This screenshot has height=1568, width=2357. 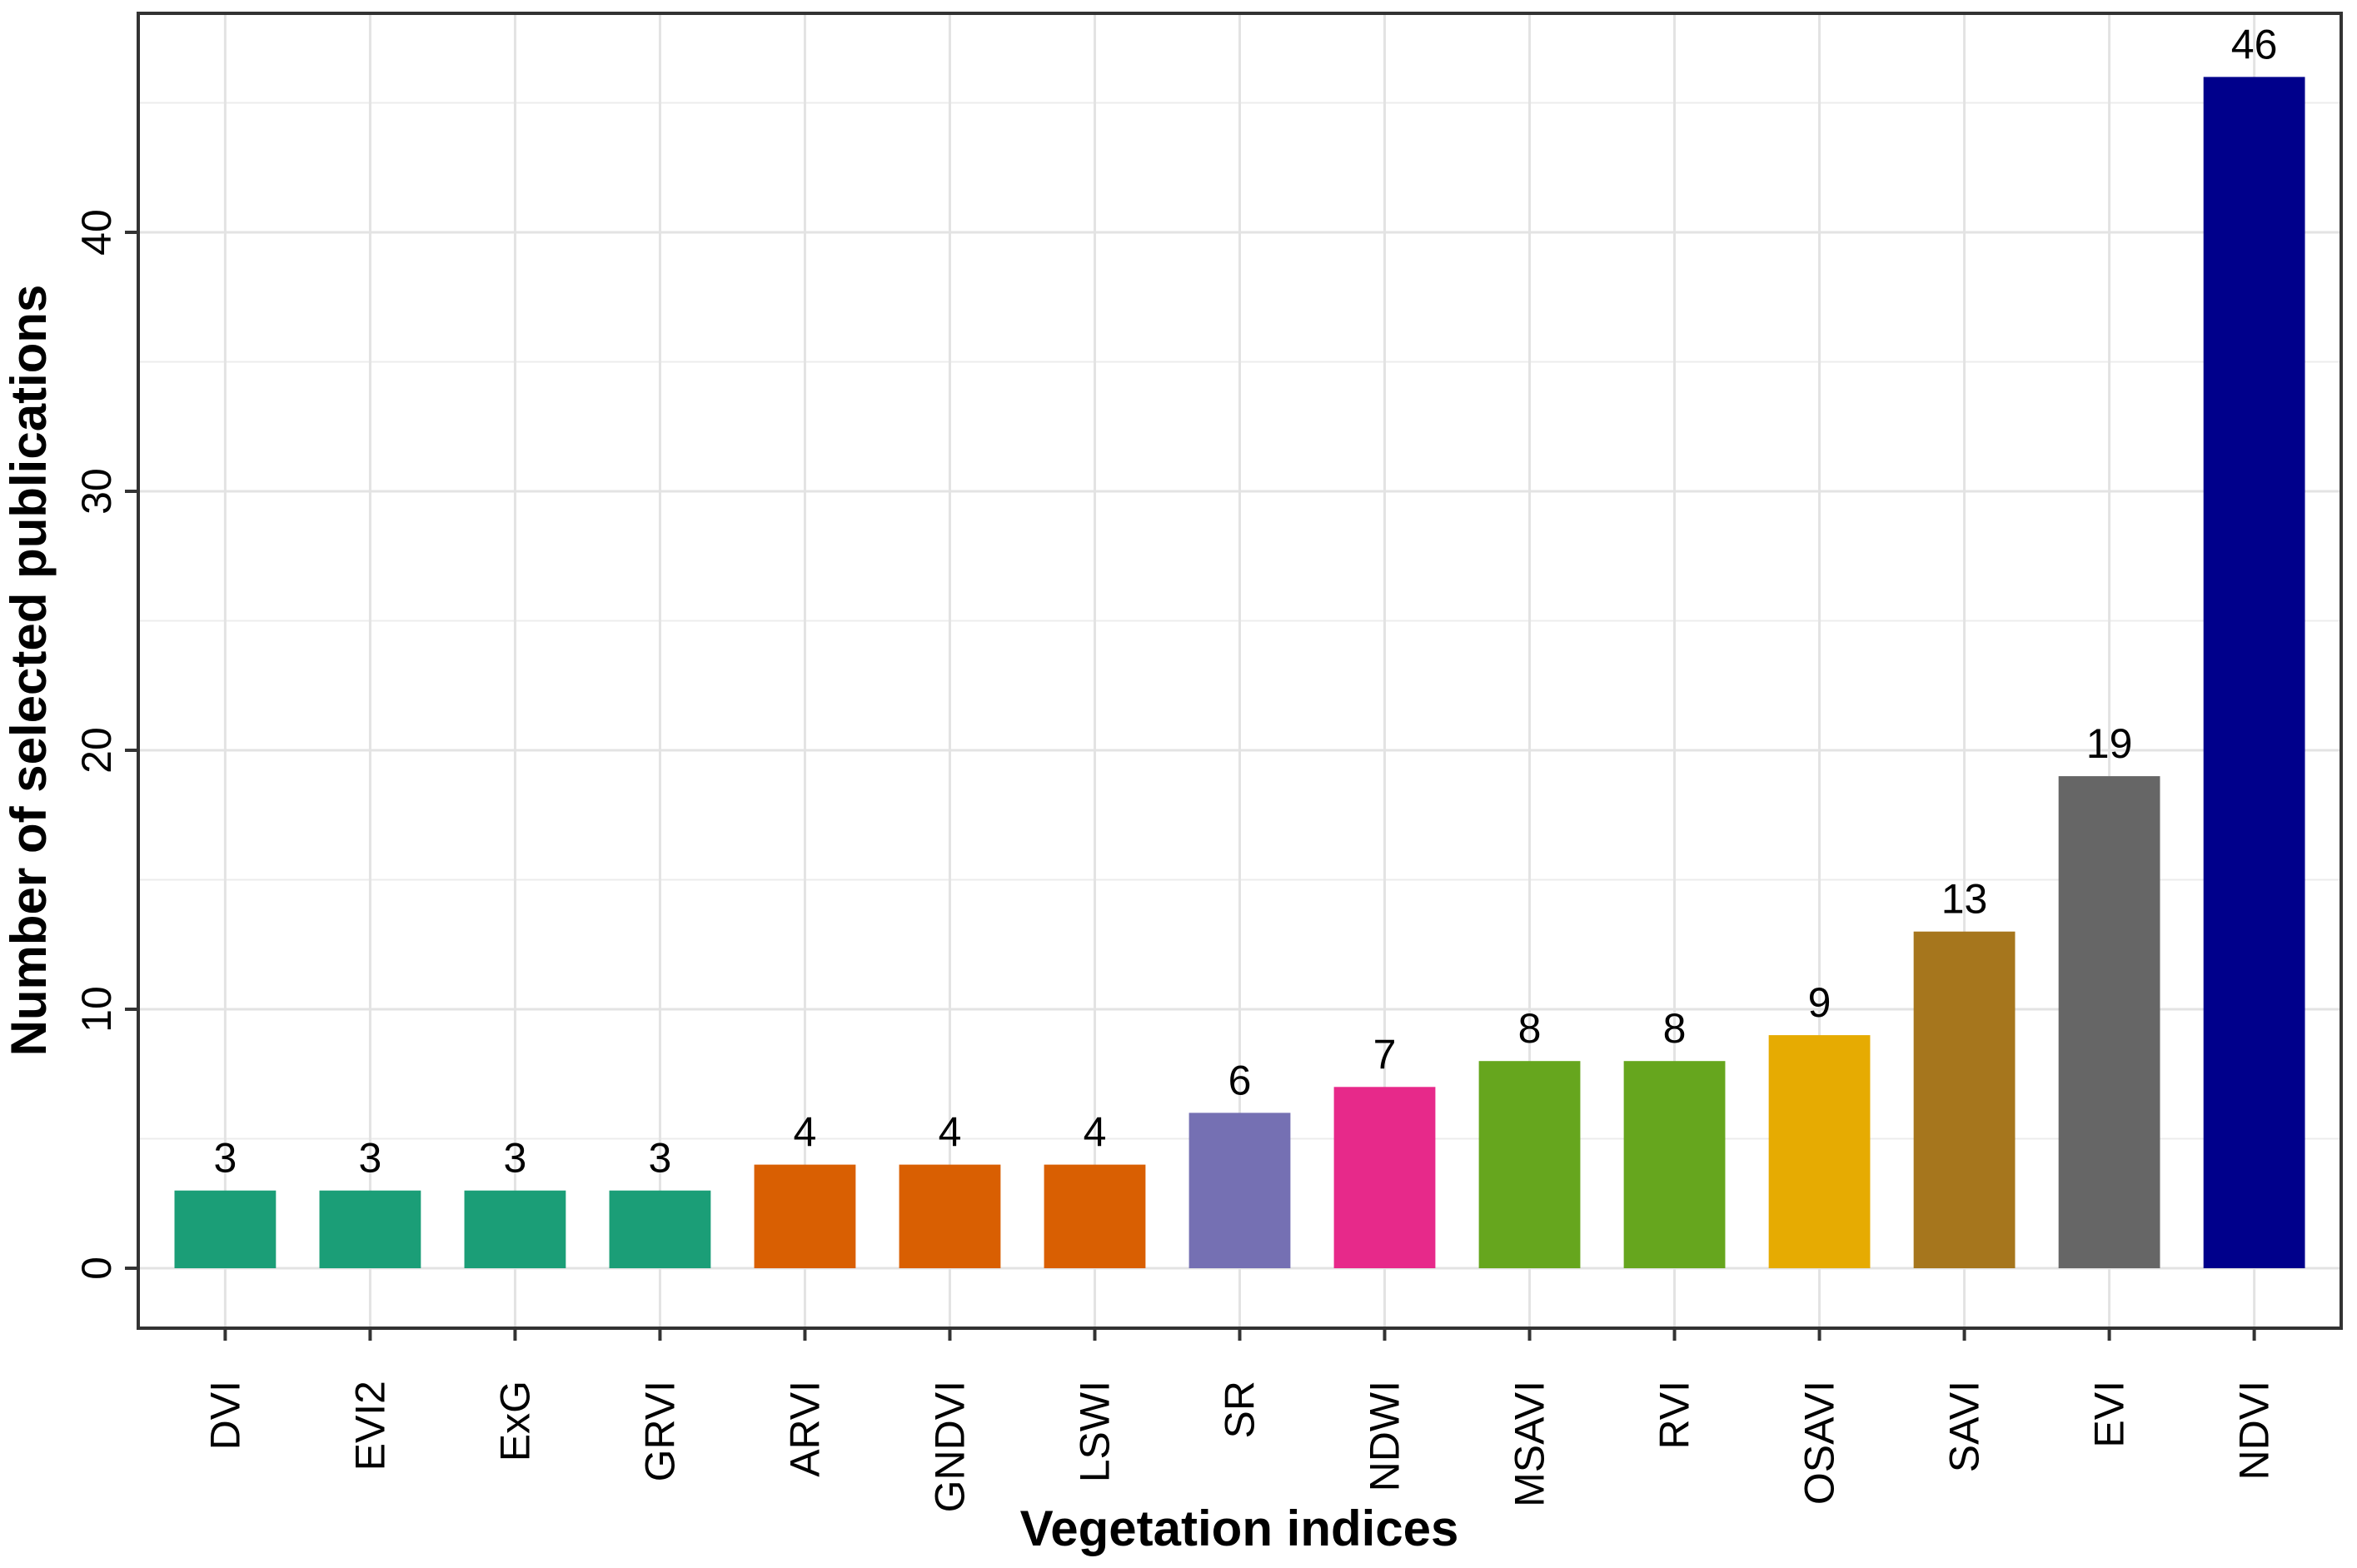 What do you see at coordinates (1239, 1529) in the screenshot?
I see `x-axis-title: Vegetation indices` at bounding box center [1239, 1529].